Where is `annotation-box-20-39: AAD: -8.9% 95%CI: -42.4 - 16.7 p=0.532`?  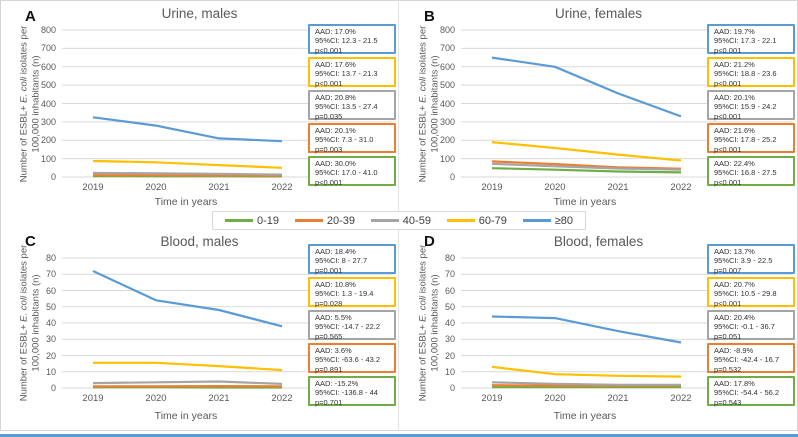 annotation-box-20-39: AAD: -8.9% 95%CI: -42.4 - 16.7 p=0.532 is located at coordinates (751, 358).